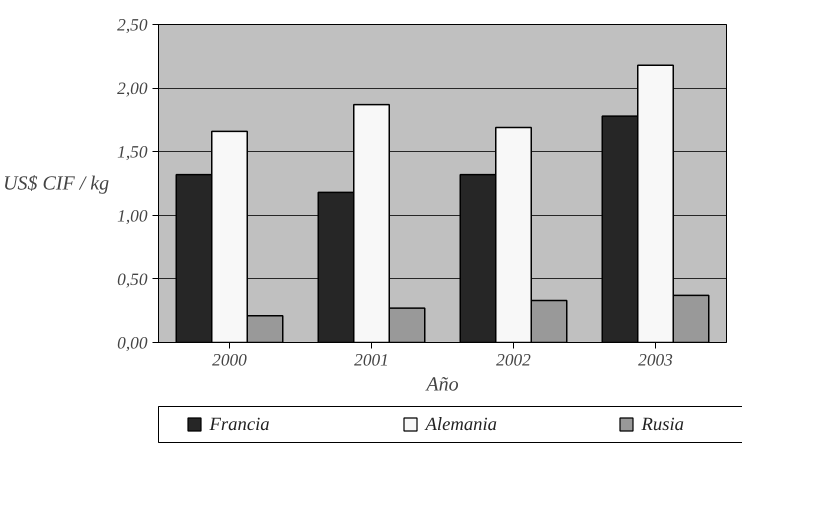 The height and width of the screenshot is (512, 815). I want to click on y-tick-label: 1,00, so click(132, 216).